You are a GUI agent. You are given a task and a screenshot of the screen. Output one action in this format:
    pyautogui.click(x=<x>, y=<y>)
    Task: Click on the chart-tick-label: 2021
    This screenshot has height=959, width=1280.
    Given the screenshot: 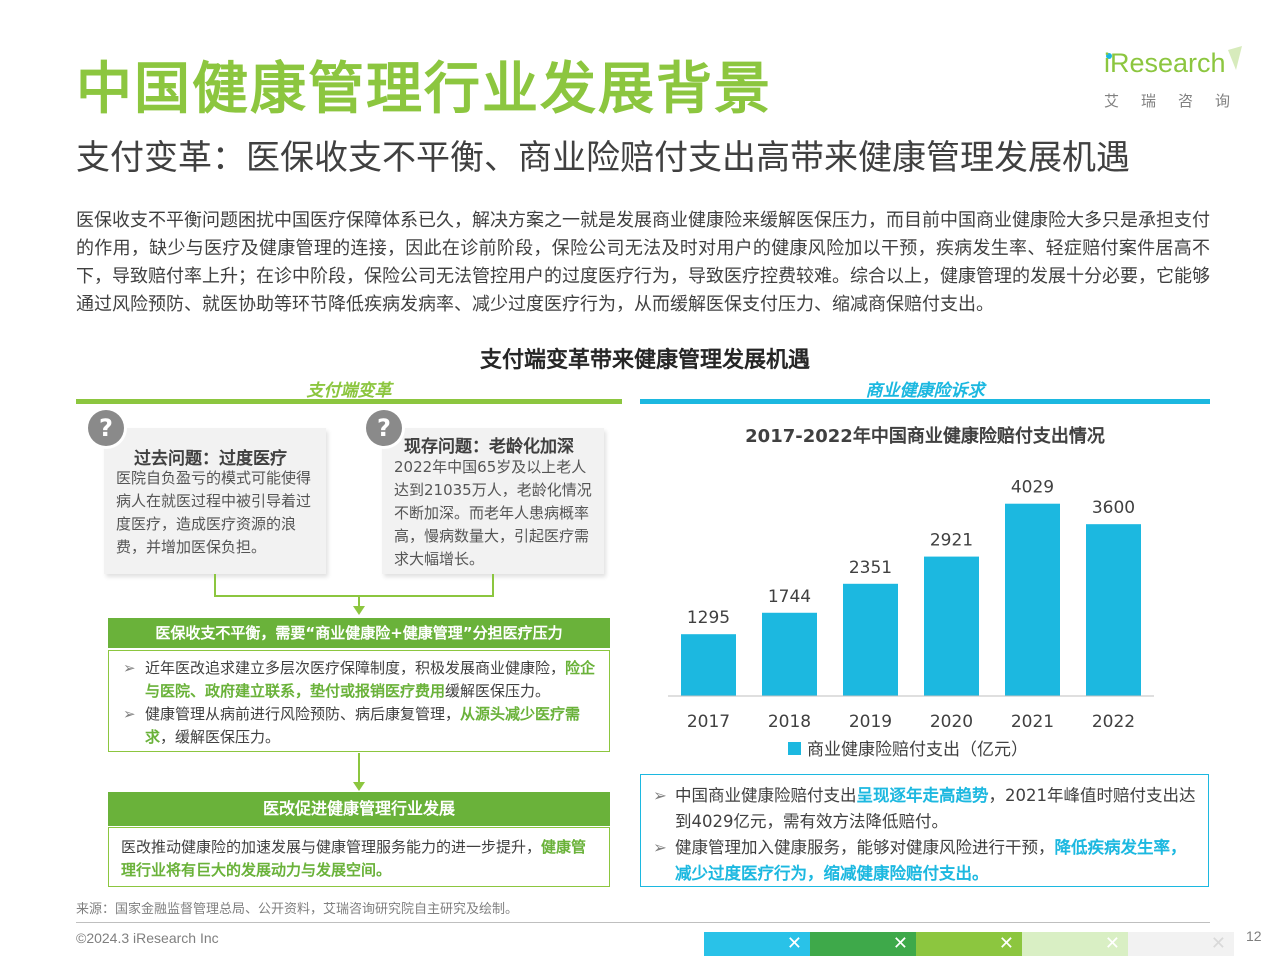 What is the action you would take?
    pyautogui.click(x=1032, y=722)
    